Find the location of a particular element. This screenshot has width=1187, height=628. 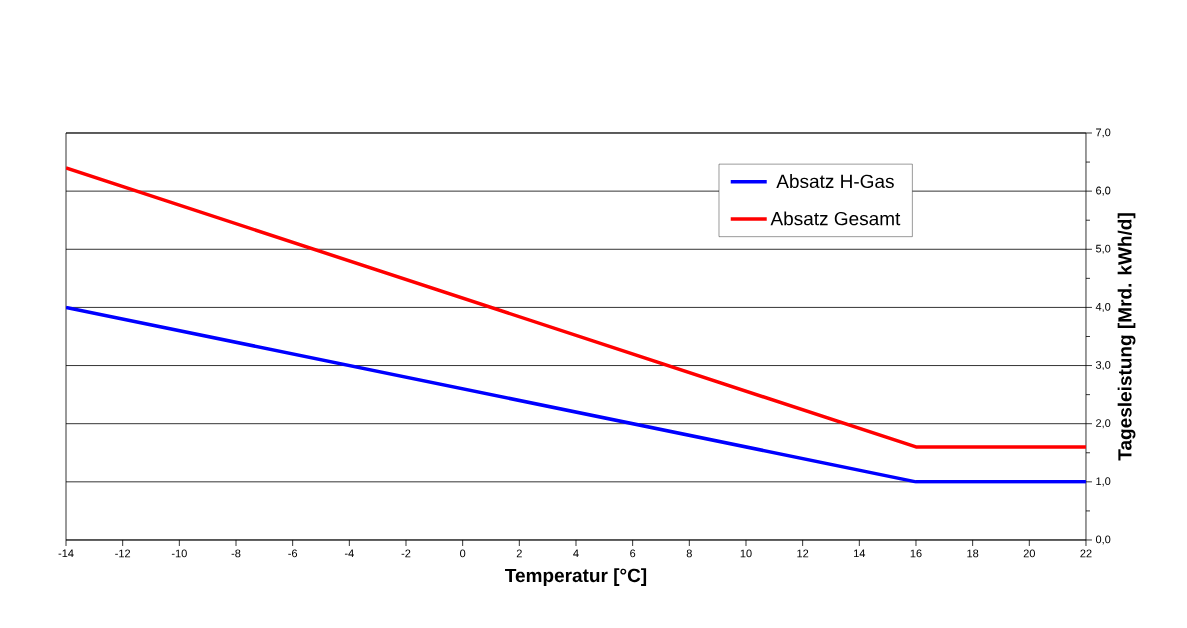

x-tick-label: -6 is located at coordinates (293, 553).